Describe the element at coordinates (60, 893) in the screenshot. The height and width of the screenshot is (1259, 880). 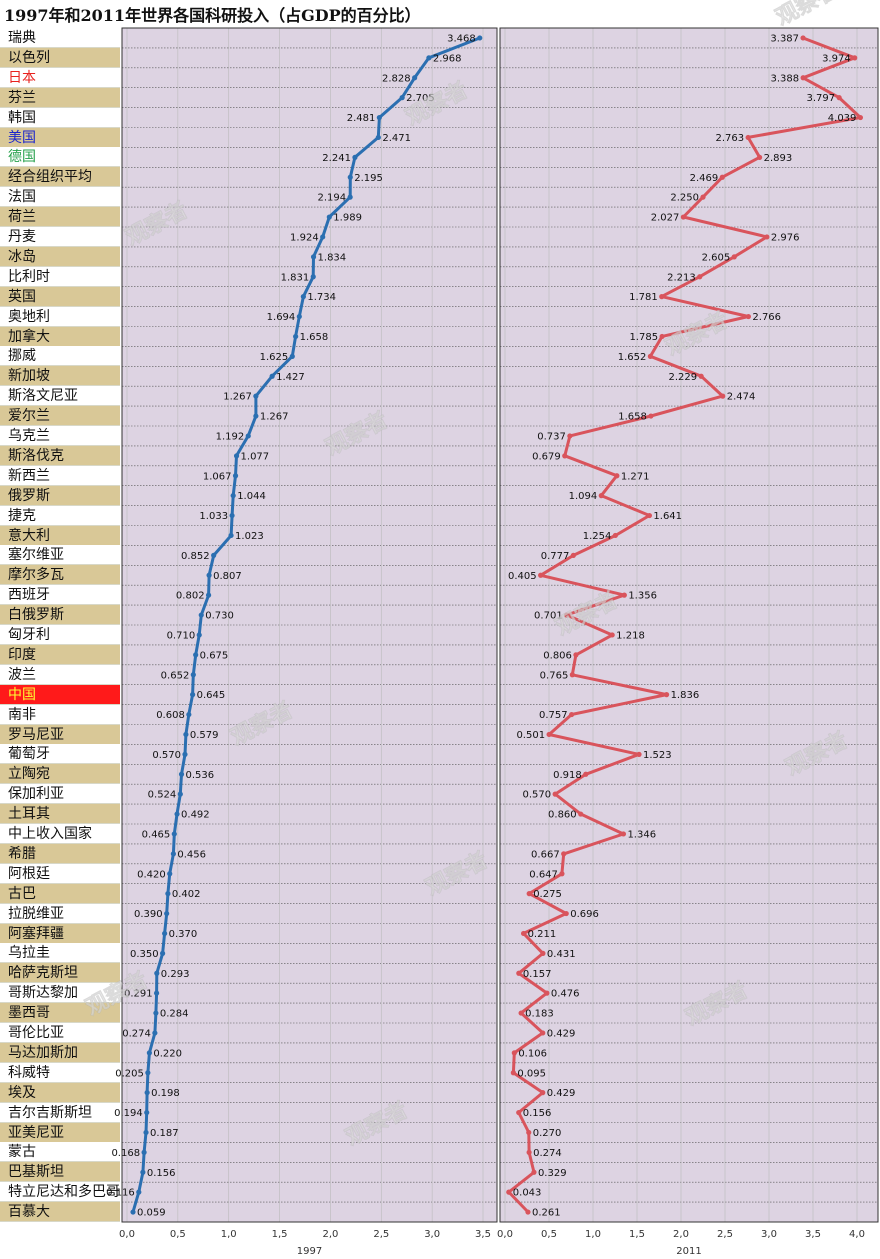
I see `country-label: 古巴` at that location.